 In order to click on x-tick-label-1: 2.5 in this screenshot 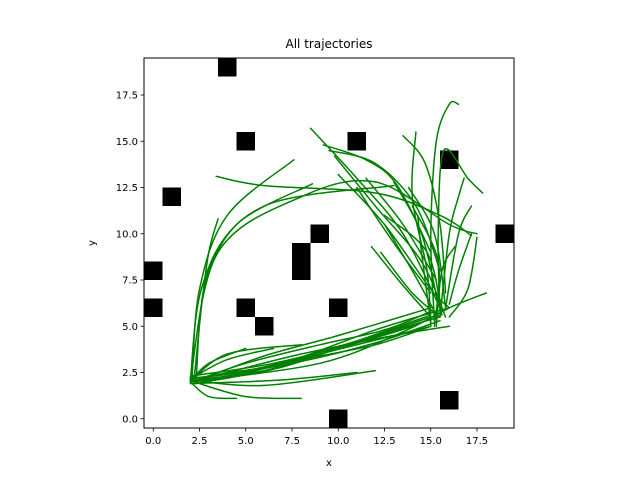, I will do `click(200, 441)`.